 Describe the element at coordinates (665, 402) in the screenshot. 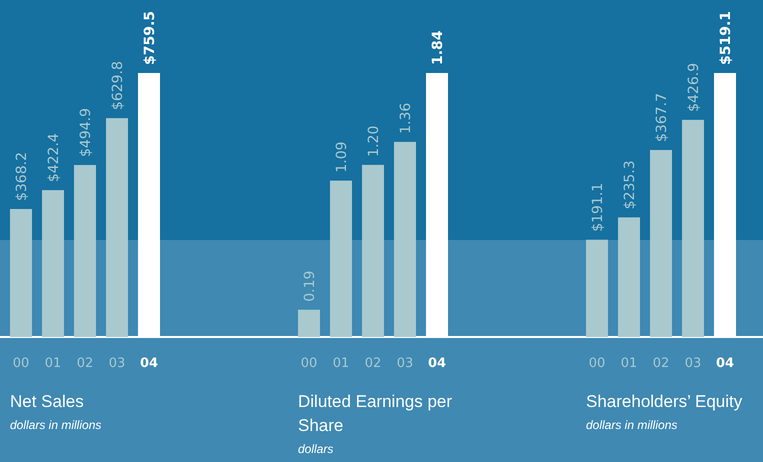

I see `text: Shareholders’ Equity` at that location.